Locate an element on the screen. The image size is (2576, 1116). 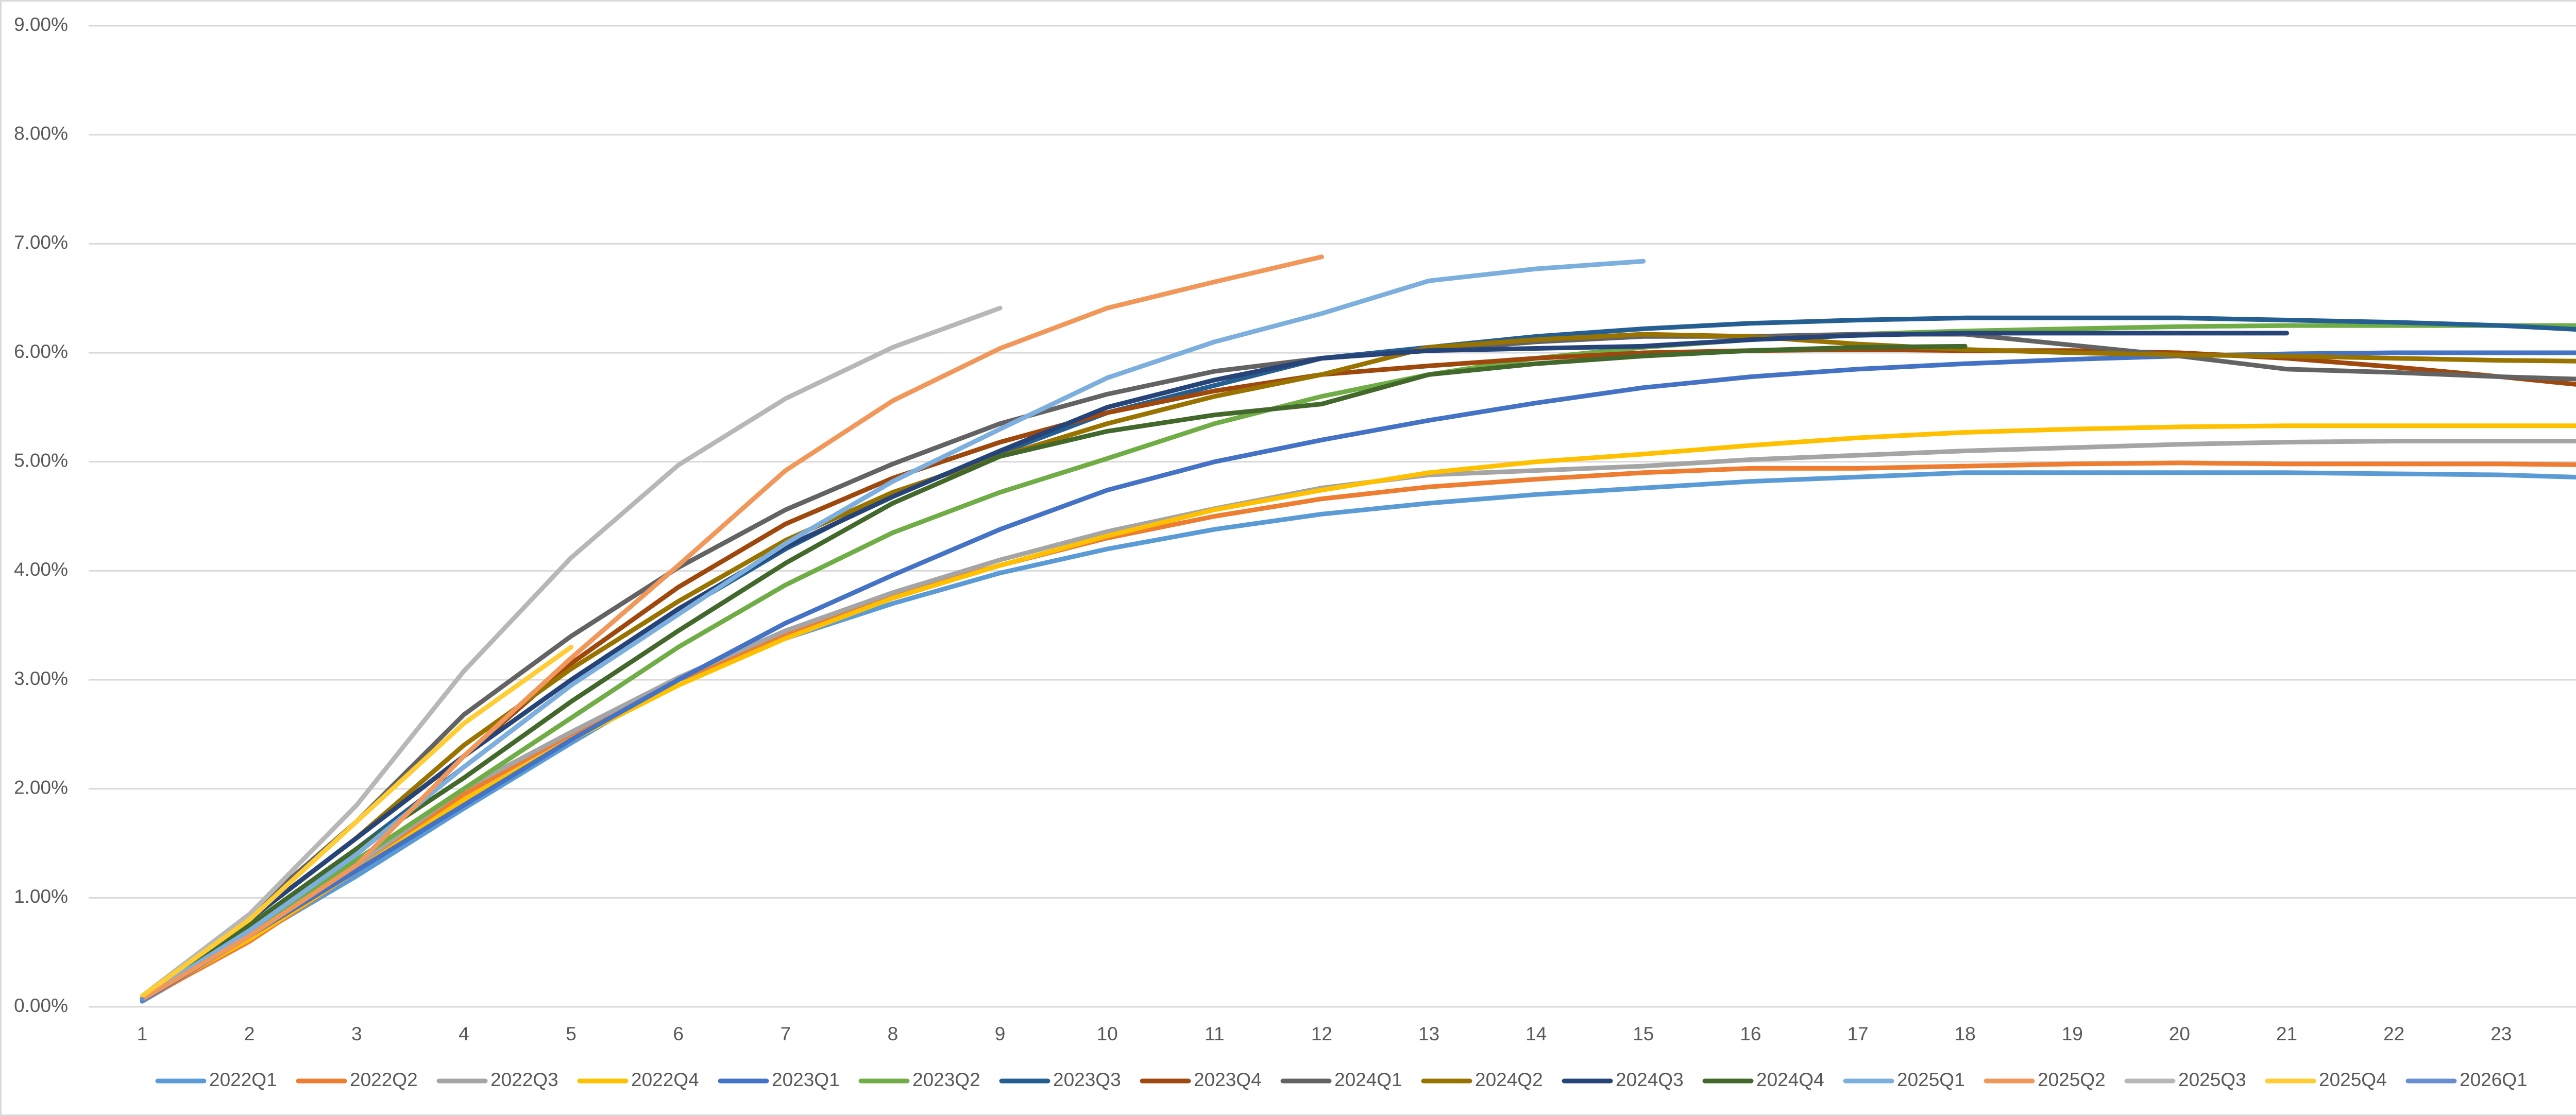
legend-label: 2024Q1 is located at coordinates (1368, 1079).